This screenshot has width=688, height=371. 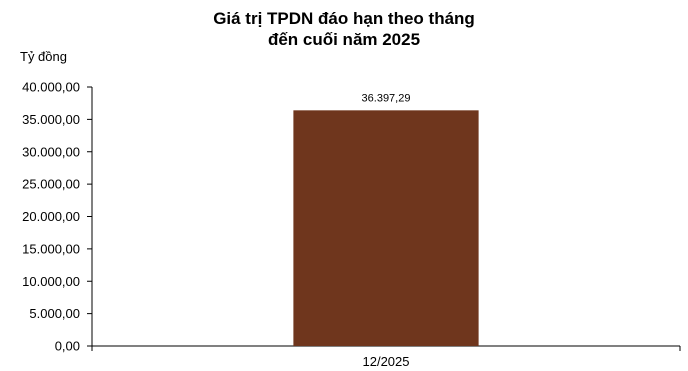 What do you see at coordinates (386, 98) in the screenshot?
I see `data-label: 36.397,29` at bounding box center [386, 98].